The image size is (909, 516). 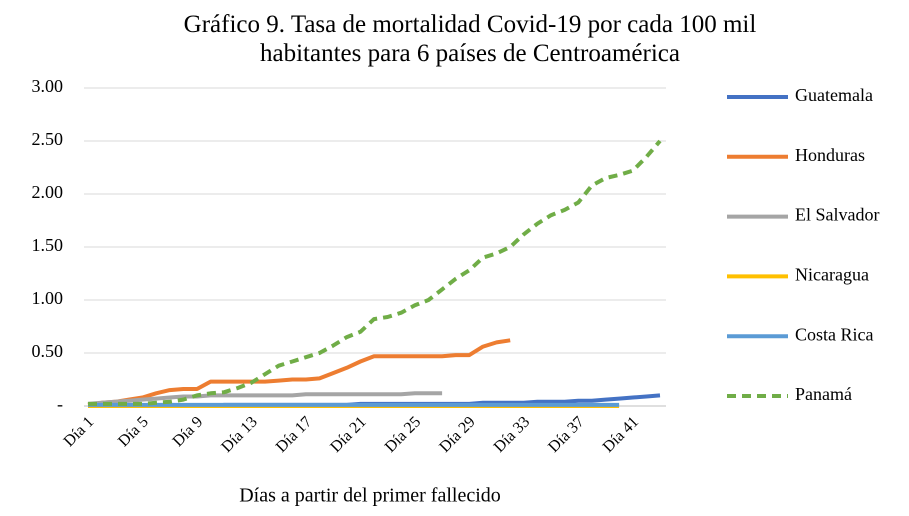 What do you see at coordinates (48, 86) in the screenshot?
I see `y-tick-label: 3.00` at bounding box center [48, 86].